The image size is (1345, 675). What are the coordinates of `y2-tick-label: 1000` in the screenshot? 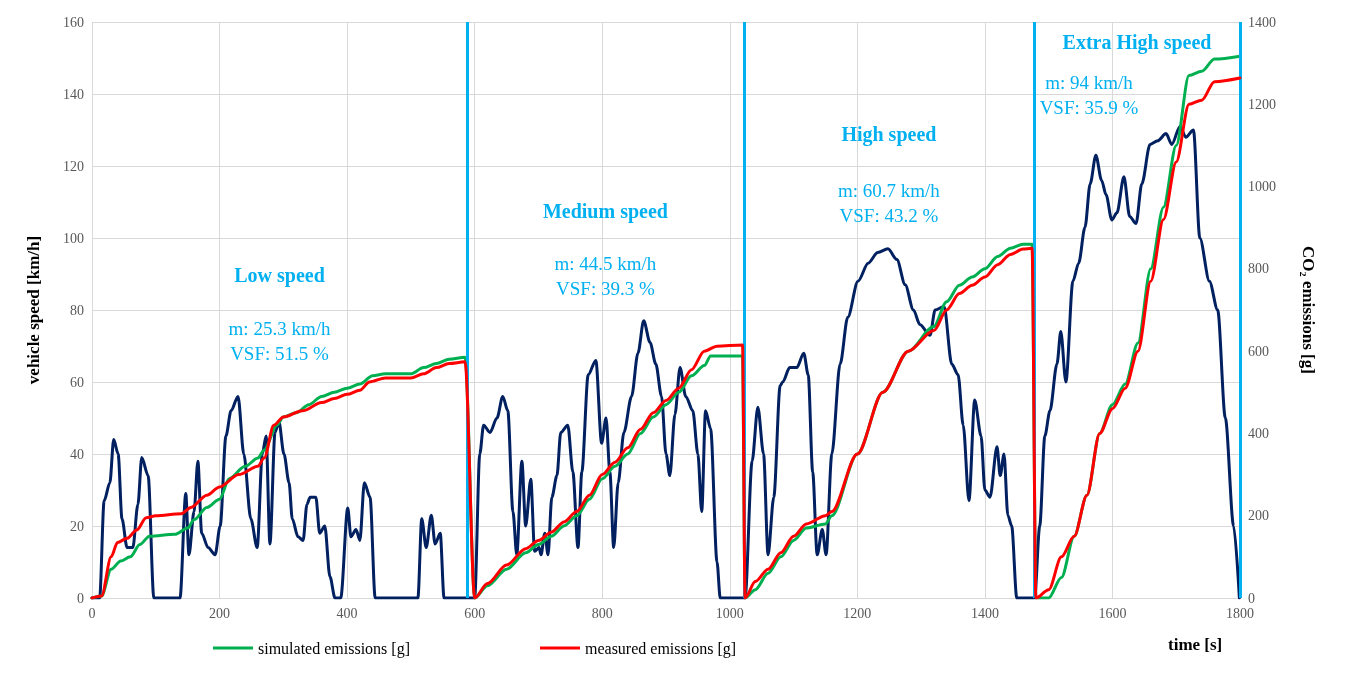 It's located at (1262, 187).